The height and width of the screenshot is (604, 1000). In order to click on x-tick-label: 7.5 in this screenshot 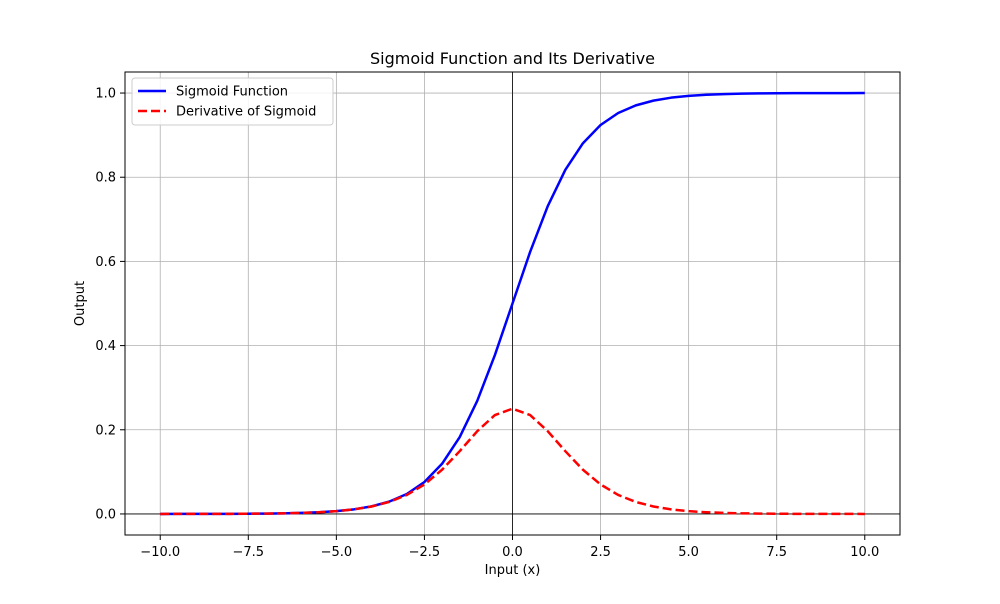, I will do `click(776, 552)`.